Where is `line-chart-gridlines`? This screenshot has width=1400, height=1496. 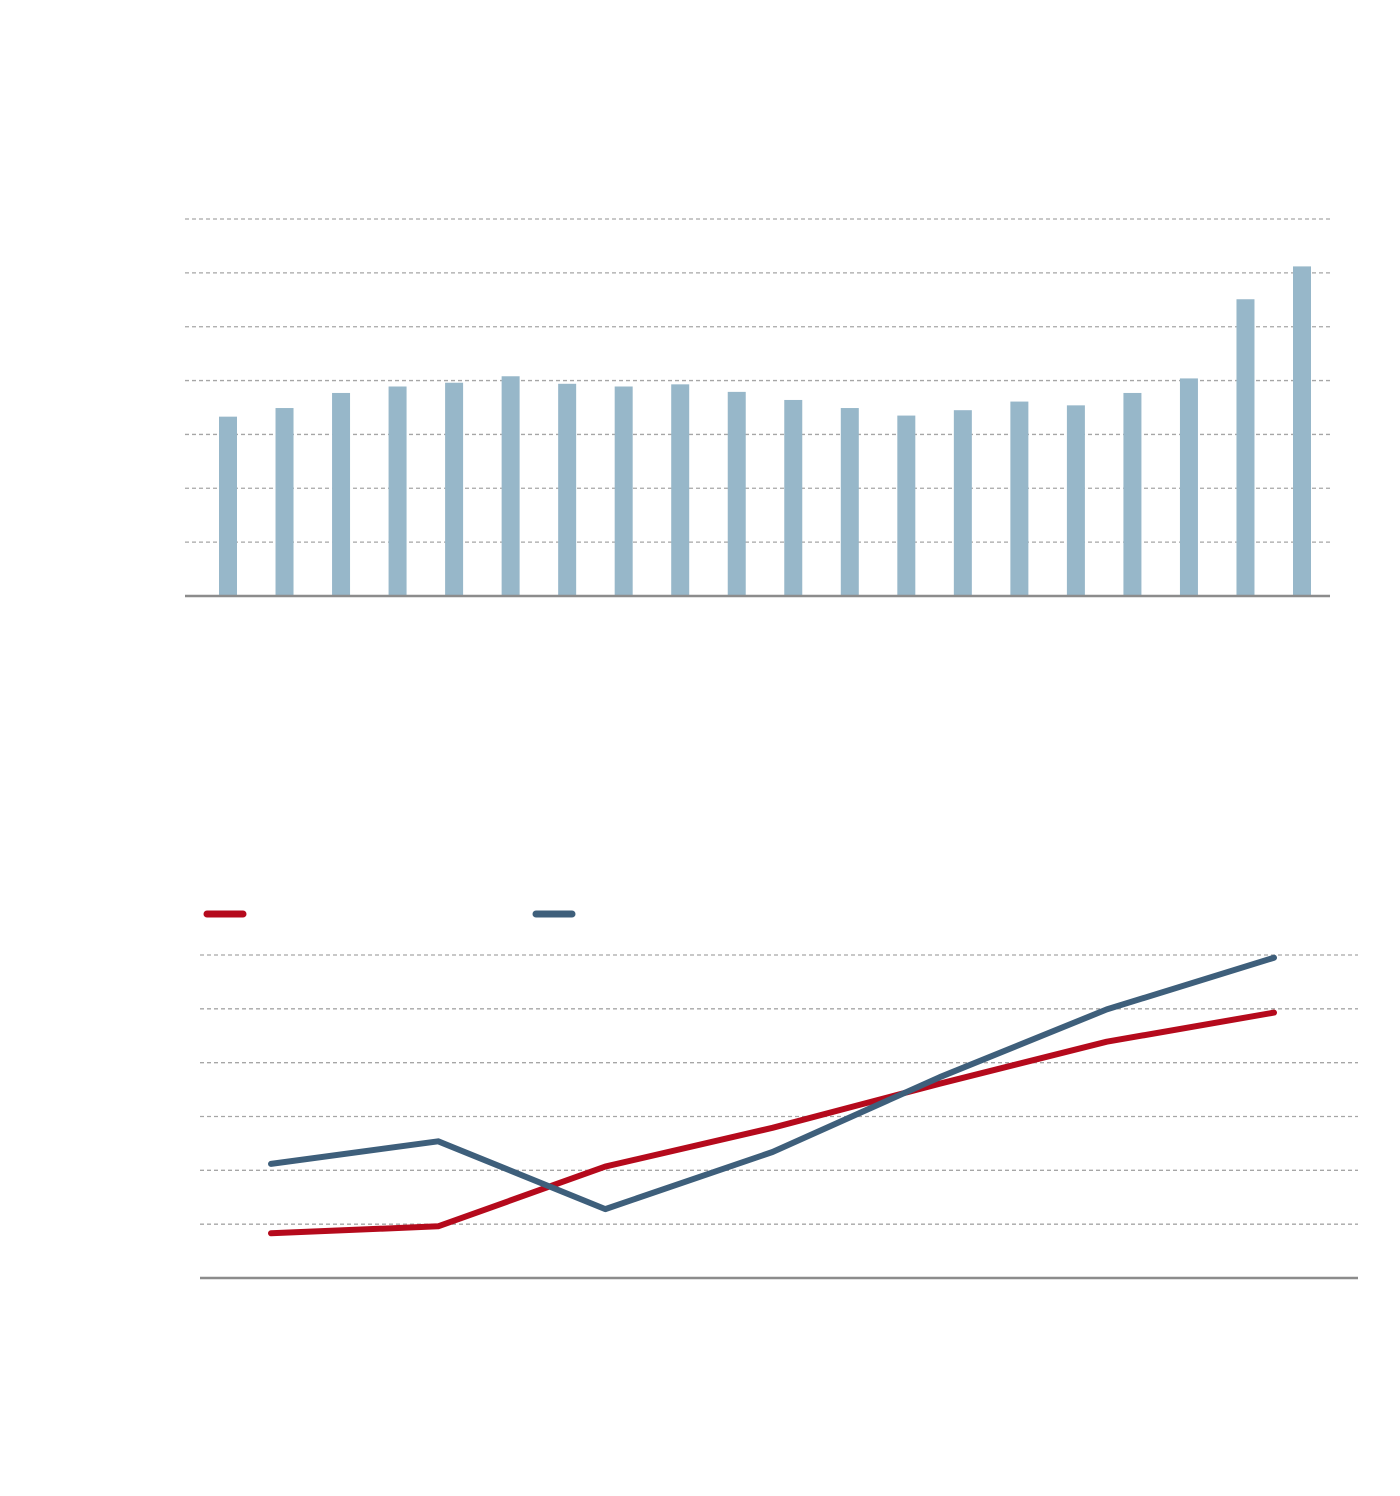 line-chart-gridlines is located at coordinates (779, 1089).